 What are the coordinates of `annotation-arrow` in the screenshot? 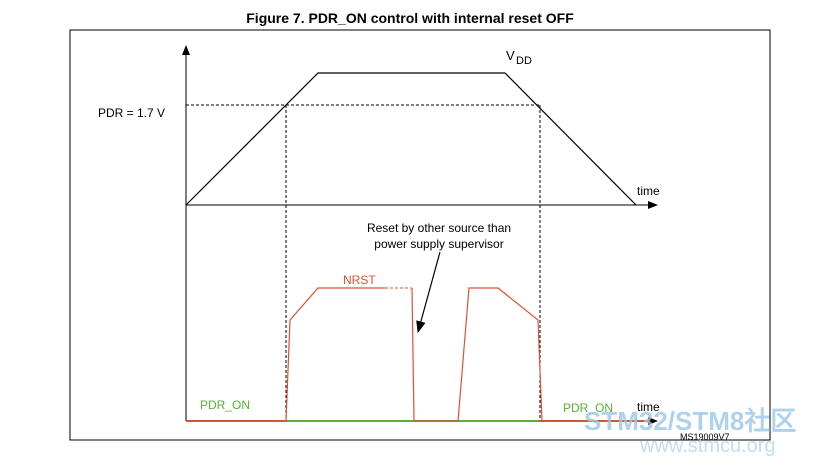 It's located at (428, 292).